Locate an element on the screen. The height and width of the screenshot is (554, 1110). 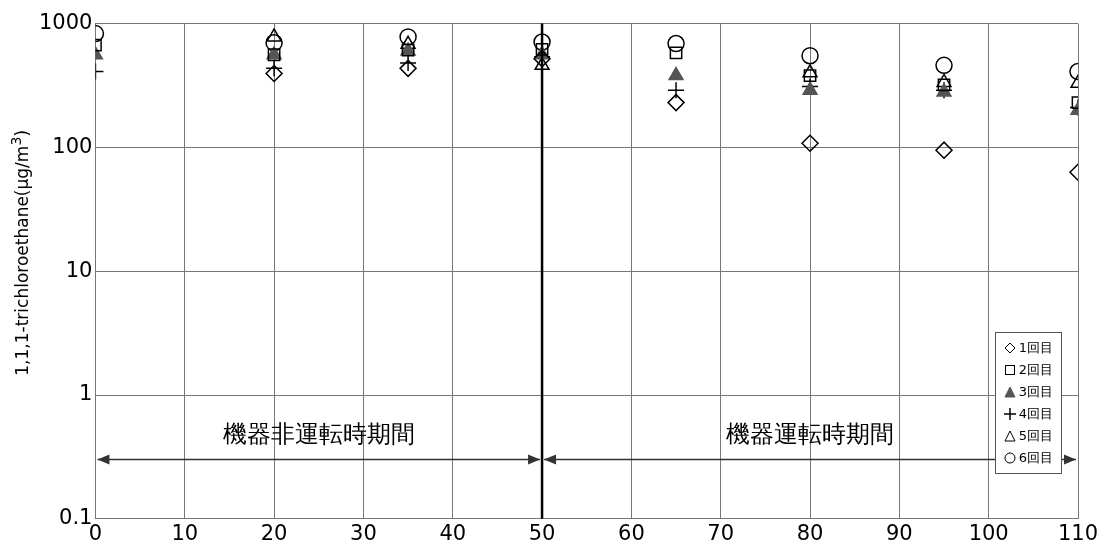
x-tick-label: 30 is located at coordinates (363, 532).